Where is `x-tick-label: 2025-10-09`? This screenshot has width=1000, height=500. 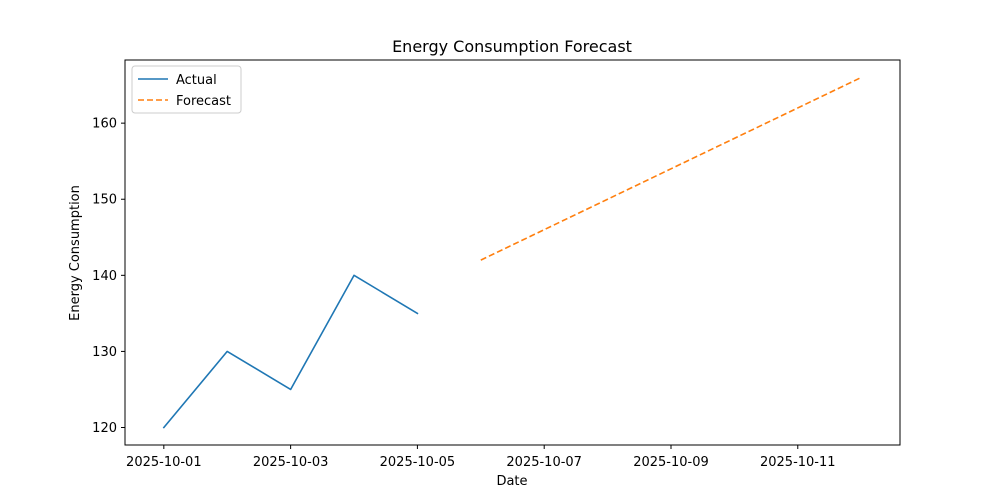
x-tick-label: 2025-10-09 is located at coordinates (671, 462).